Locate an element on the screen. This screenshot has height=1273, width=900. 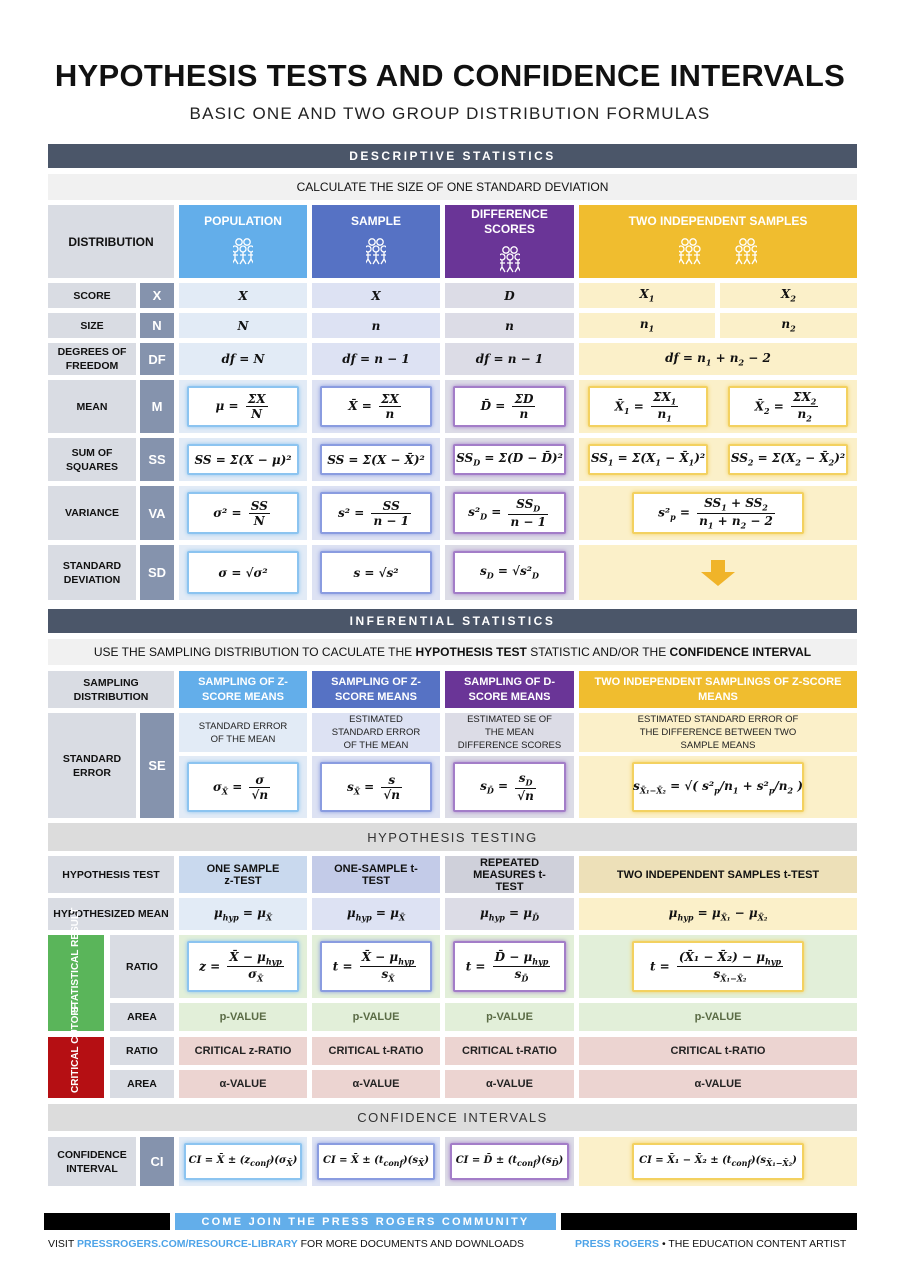
distribution-label: DISTRIBUTION is located at coordinates (111, 241).